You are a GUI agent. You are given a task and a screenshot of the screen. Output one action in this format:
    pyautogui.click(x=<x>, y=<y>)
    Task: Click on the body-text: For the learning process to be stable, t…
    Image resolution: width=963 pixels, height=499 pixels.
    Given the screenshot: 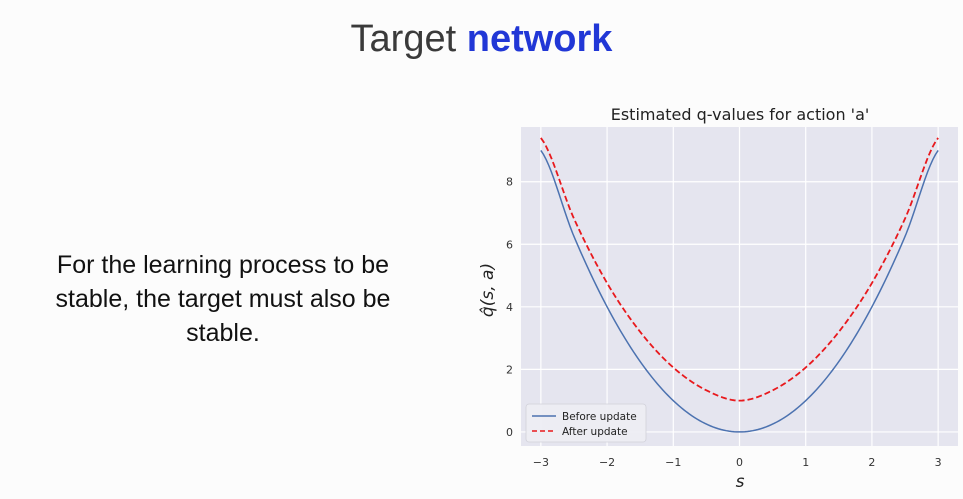 What is the action you would take?
    pyautogui.click(x=223, y=299)
    